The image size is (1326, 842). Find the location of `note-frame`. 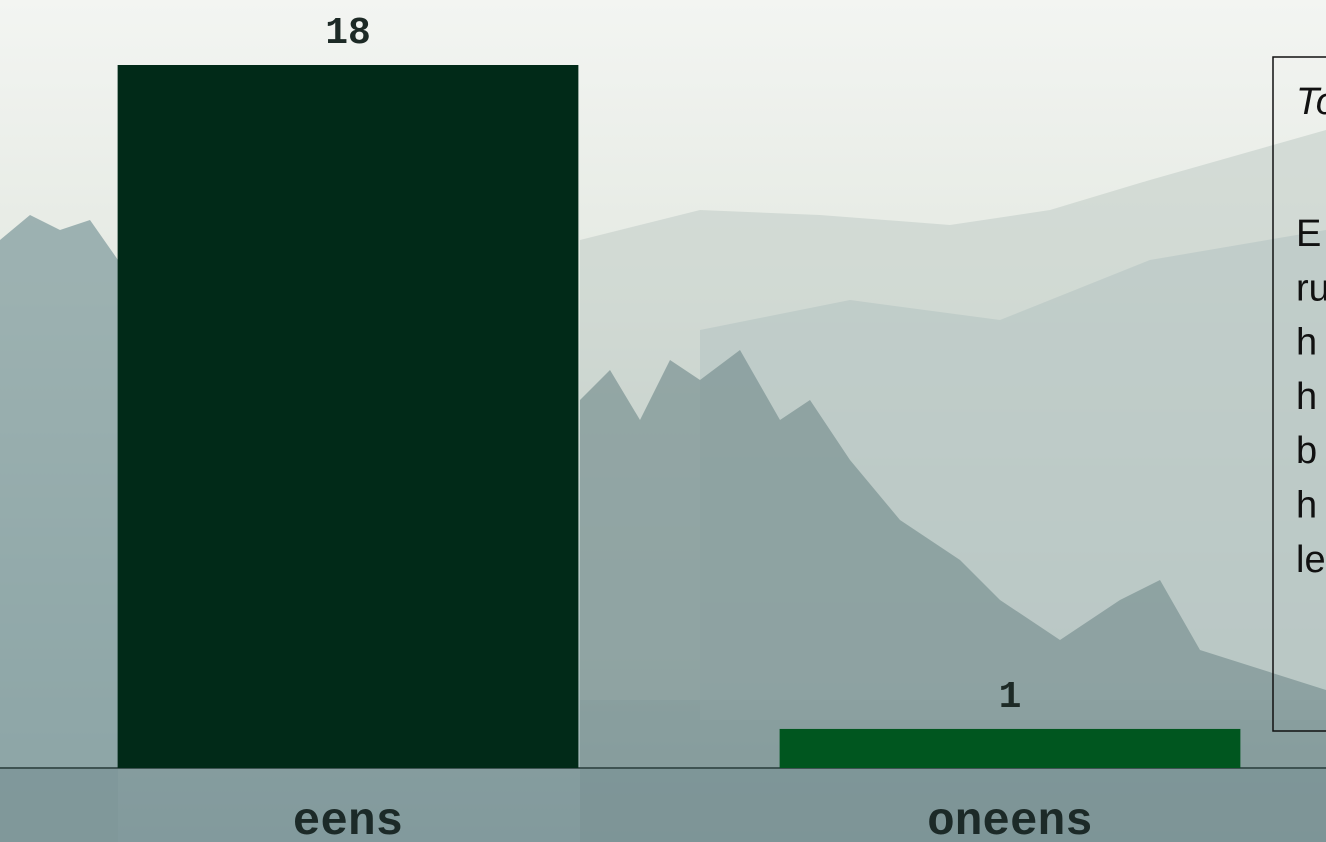

note-frame is located at coordinates (1299, 394).